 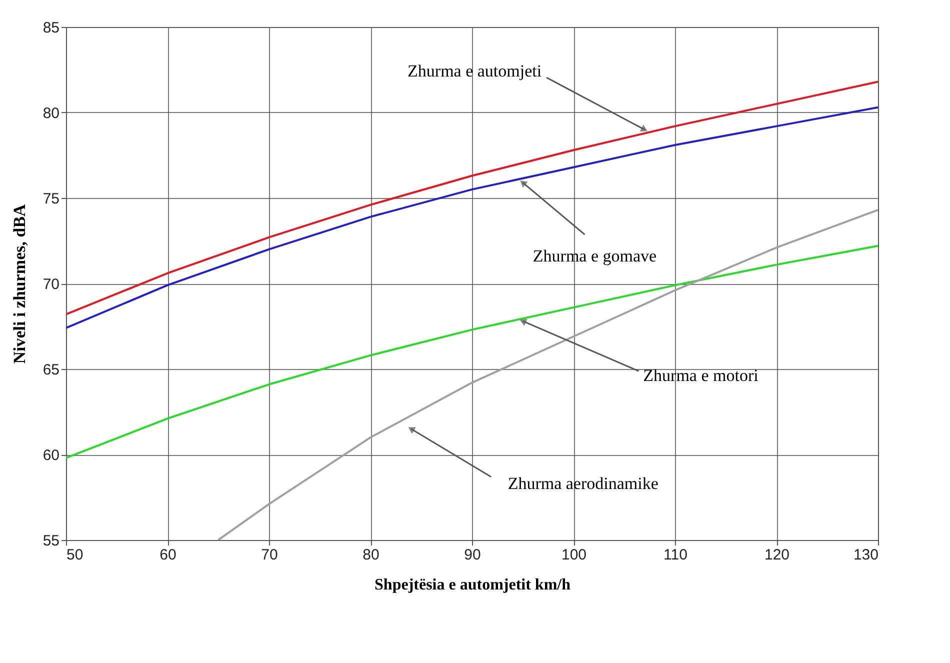 I want to click on y-tick-label: 80, so click(x=51, y=113).